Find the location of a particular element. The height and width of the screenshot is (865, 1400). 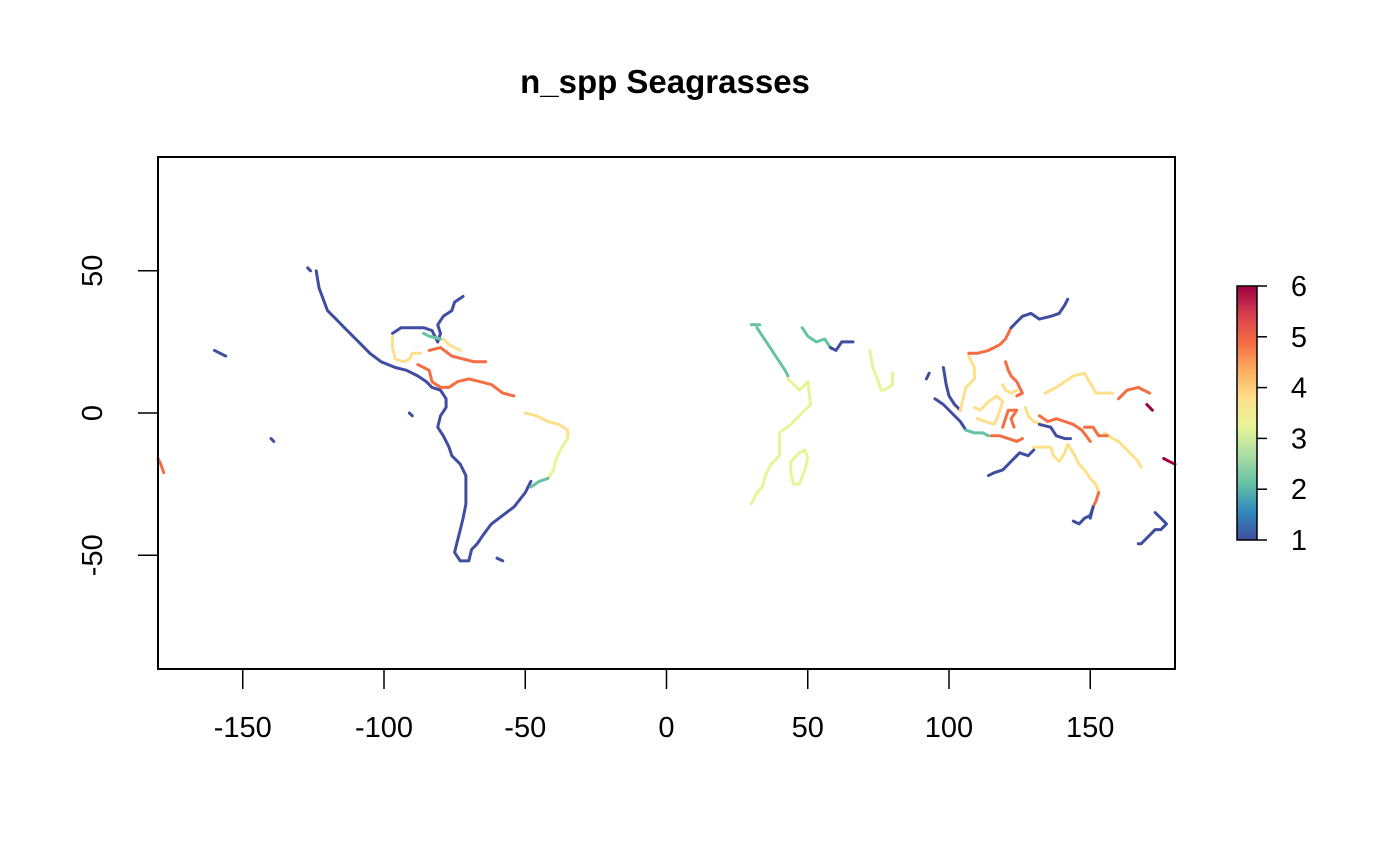

x-tick-label: -100 is located at coordinates (384, 728).